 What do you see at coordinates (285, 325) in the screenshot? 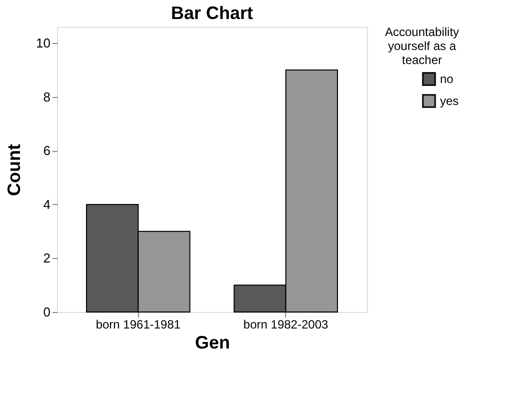
I see `x-tick-label: born 1982-2003` at bounding box center [285, 325].